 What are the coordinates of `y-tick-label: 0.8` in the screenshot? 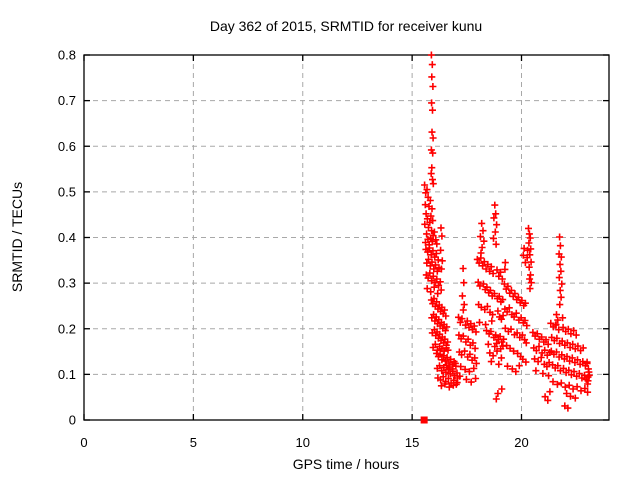 It's located at (67, 55).